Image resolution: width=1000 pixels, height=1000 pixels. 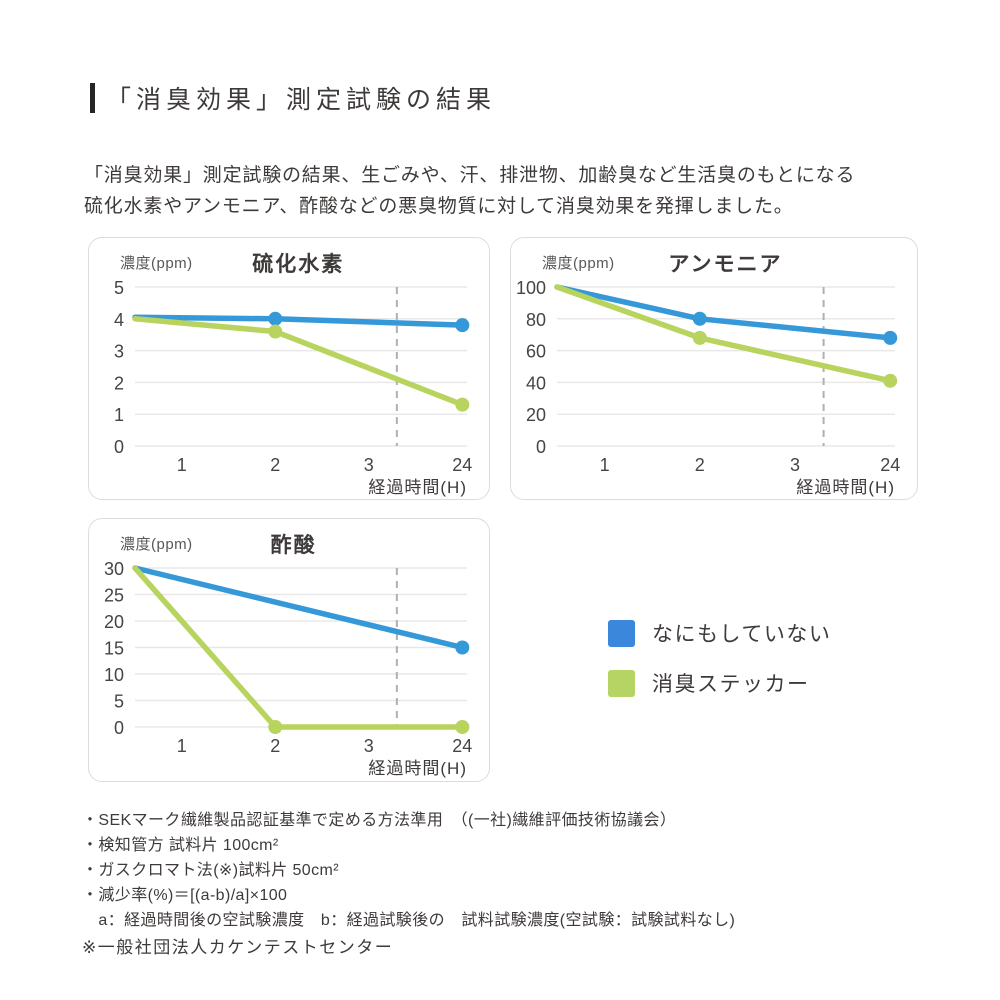 I want to click on chart-plot-ammonia: 0 20 40 60 80 100 1 2 3 24 経過時間(H), so click(x=708, y=387).